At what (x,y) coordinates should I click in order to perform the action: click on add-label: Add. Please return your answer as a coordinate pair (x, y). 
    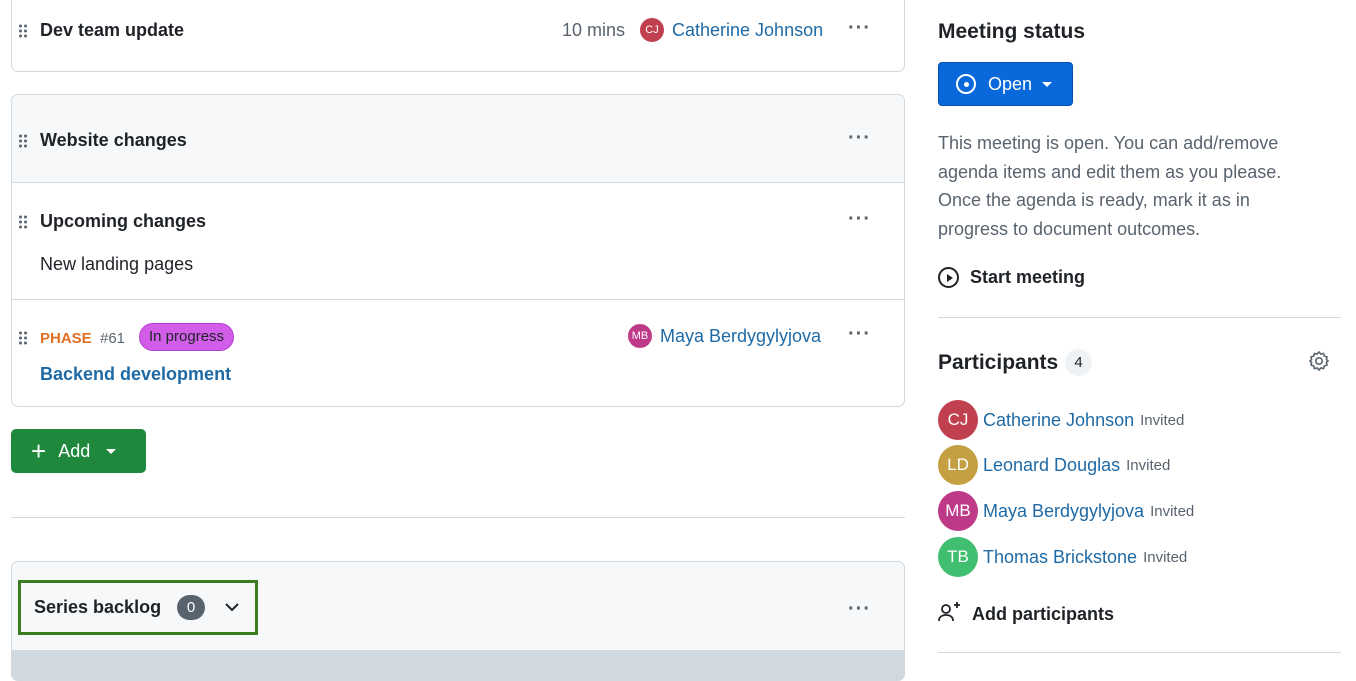
    Looking at the image, I should click on (74, 450).